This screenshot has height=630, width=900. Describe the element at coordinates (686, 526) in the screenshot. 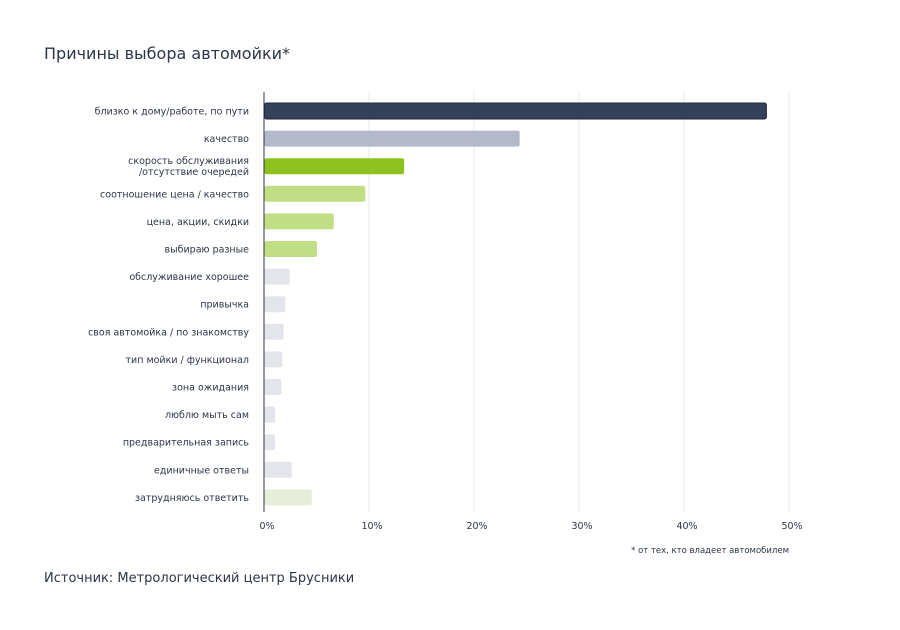

I see `x-tick-label: 40%` at that location.